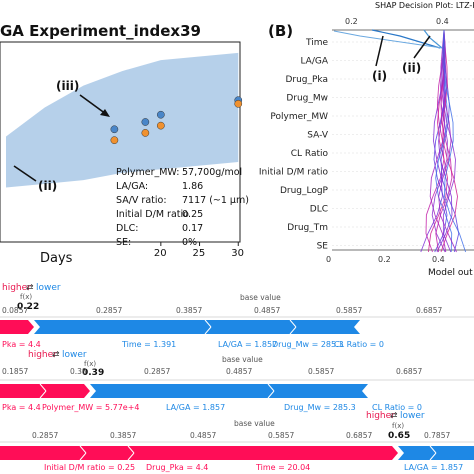  I want to click on decision-lines, so click(400, 141).